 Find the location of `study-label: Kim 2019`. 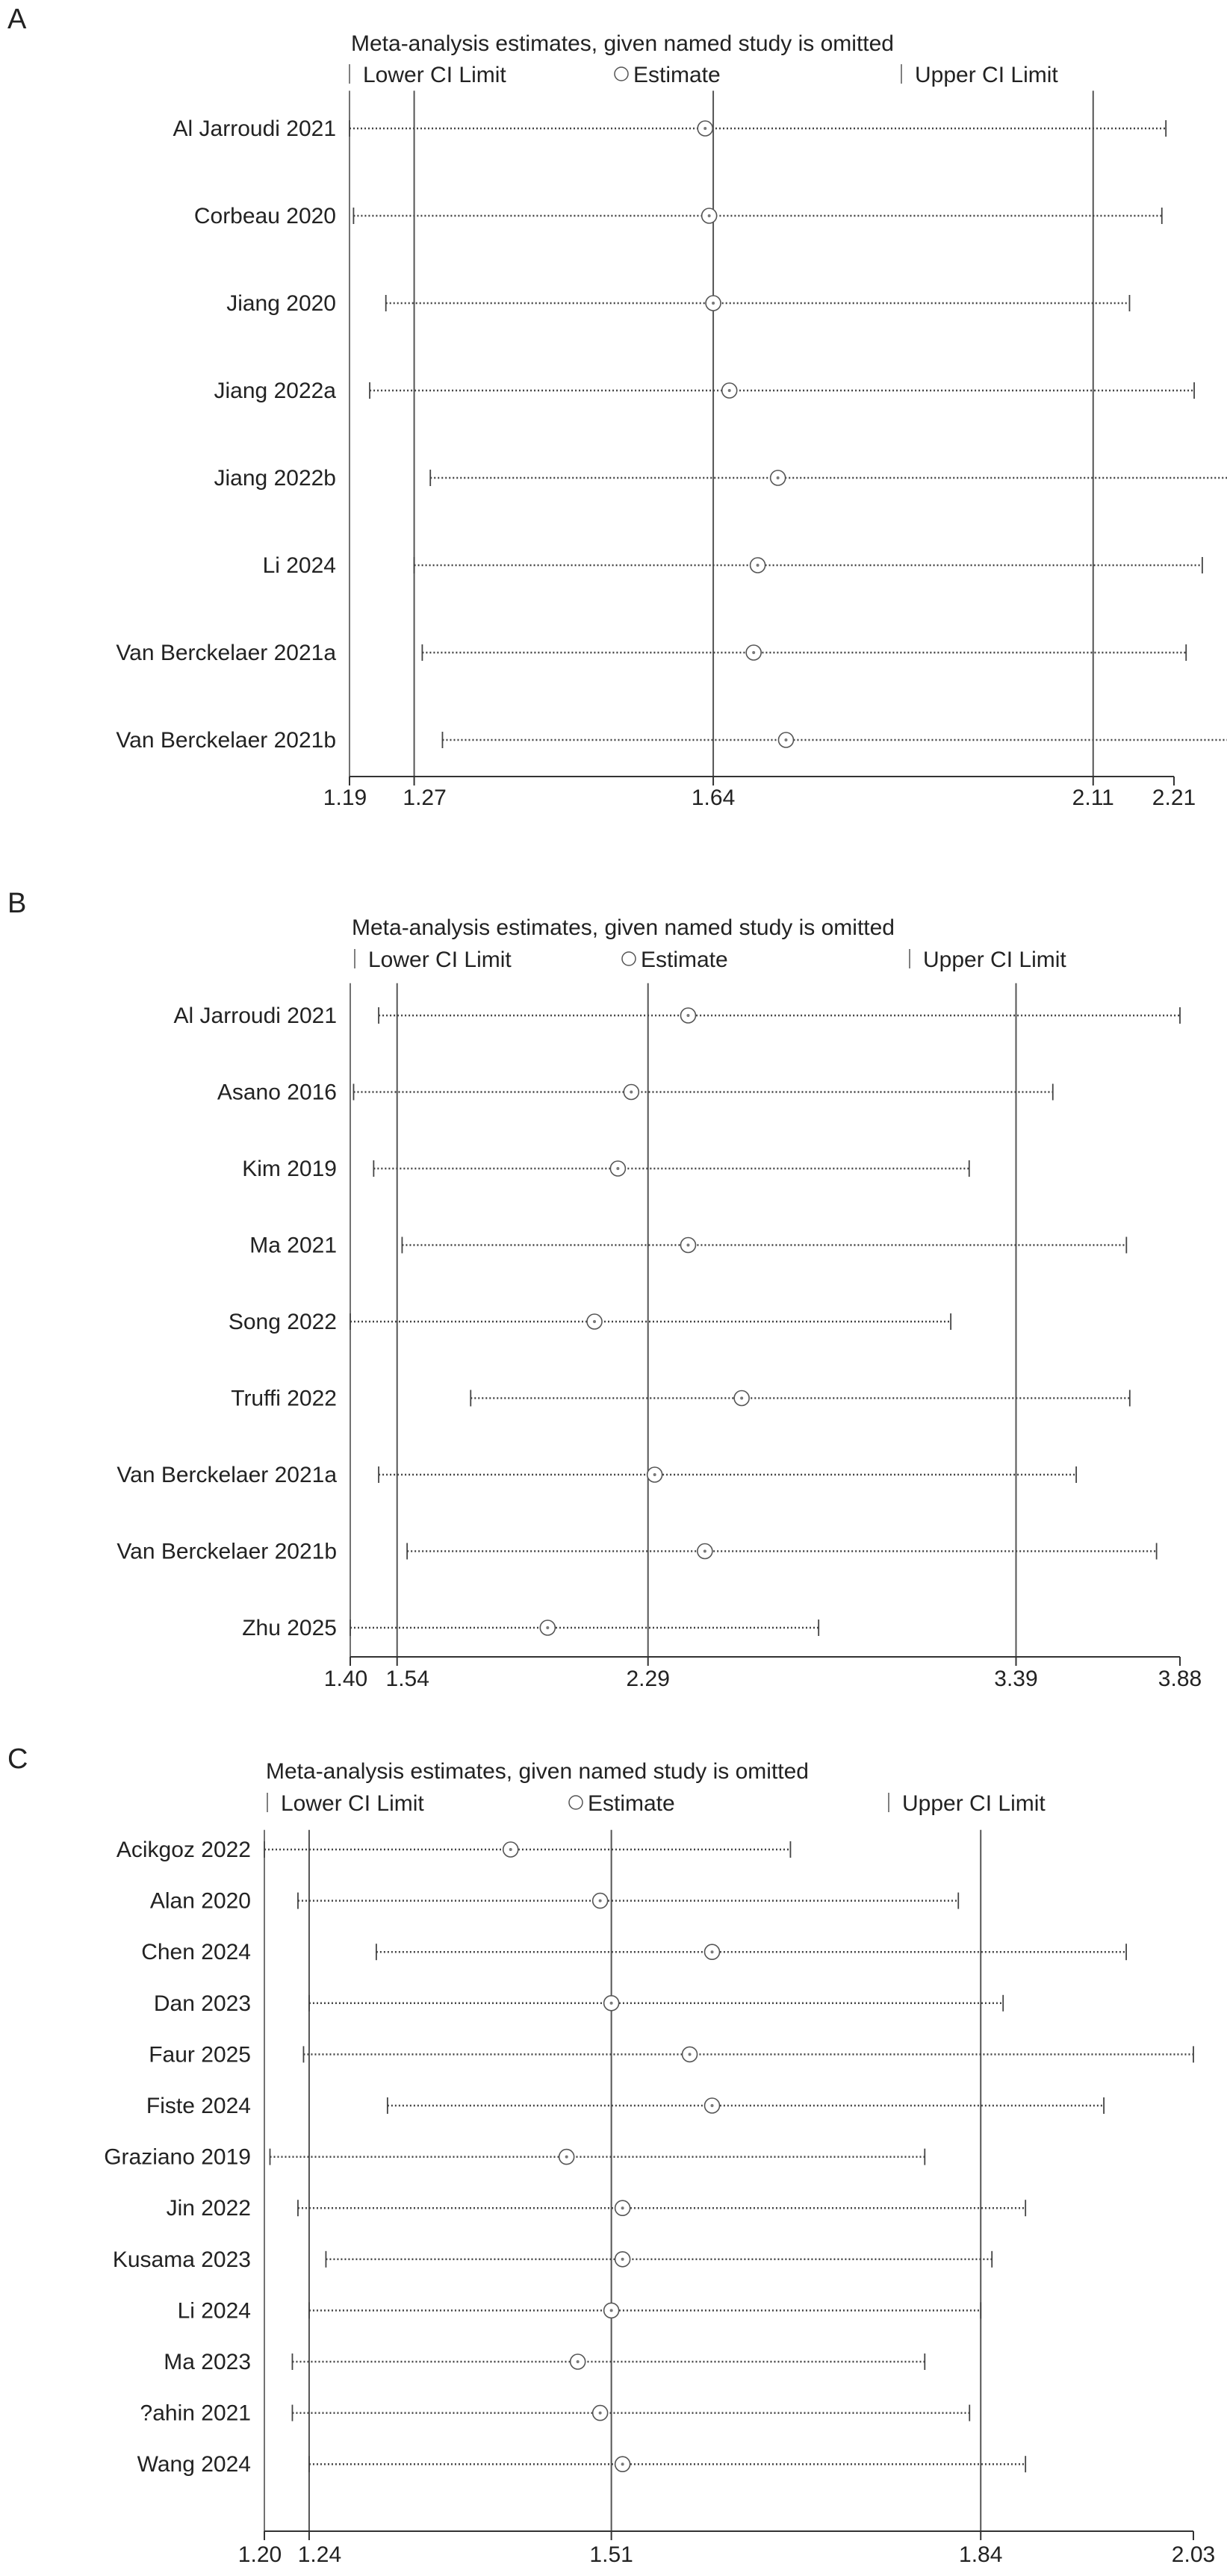

study-label: Kim 2019 is located at coordinates (289, 1169).